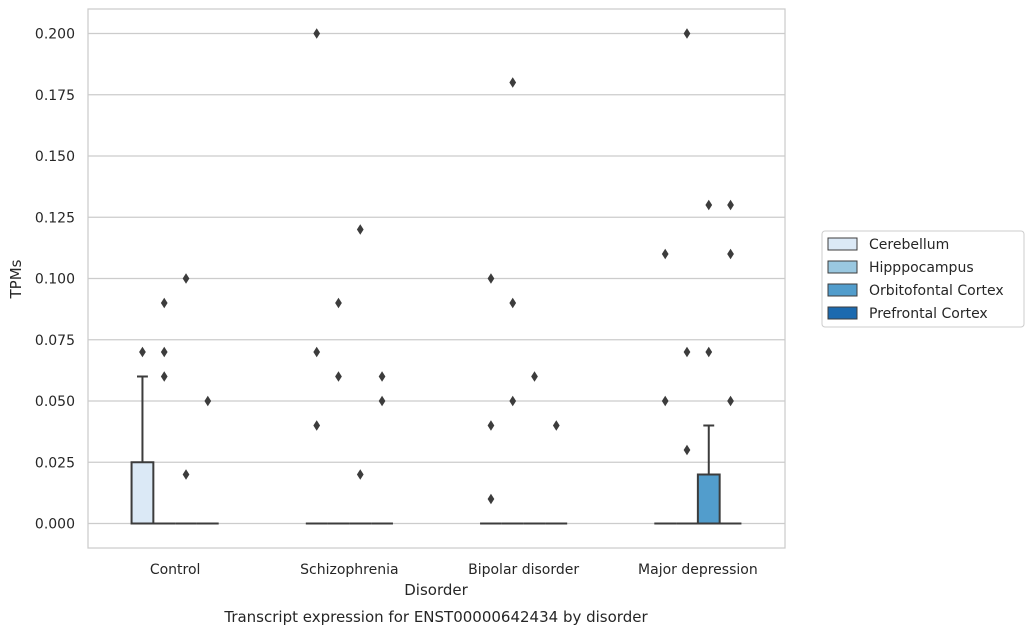 The image size is (1033, 634). I want to click on y-tick-label: 0.100, so click(55, 280).